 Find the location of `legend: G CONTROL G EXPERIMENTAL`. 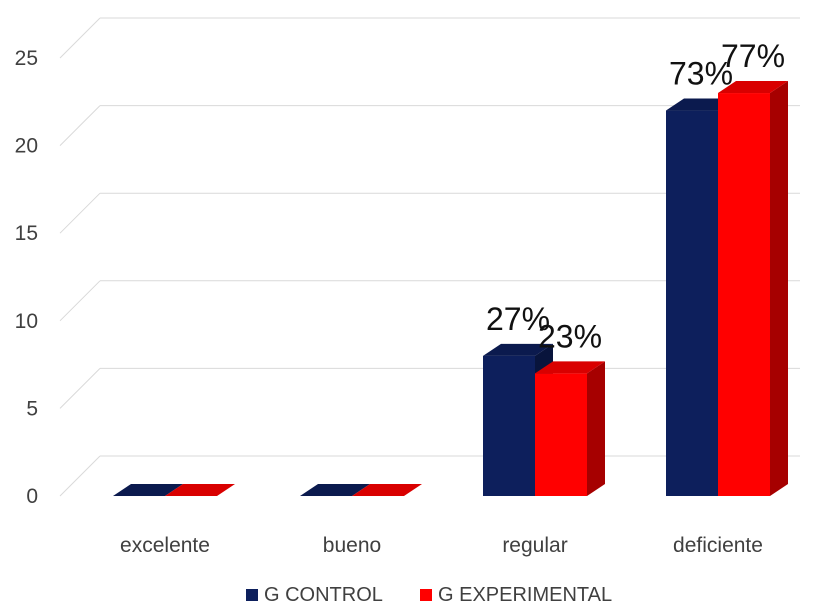

legend: G CONTROL G EXPERIMENTAL is located at coordinates (429, 595).